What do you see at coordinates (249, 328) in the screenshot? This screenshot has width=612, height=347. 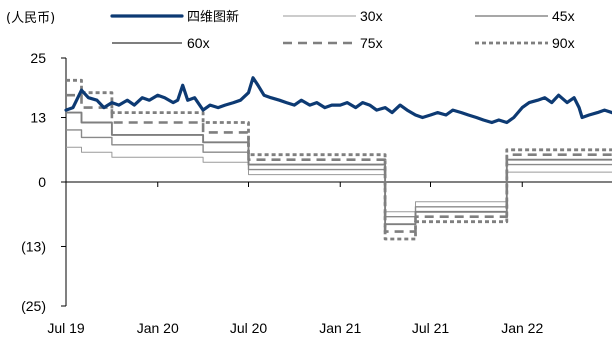 I see `x-tick-label: Jul 20` at bounding box center [249, 328].